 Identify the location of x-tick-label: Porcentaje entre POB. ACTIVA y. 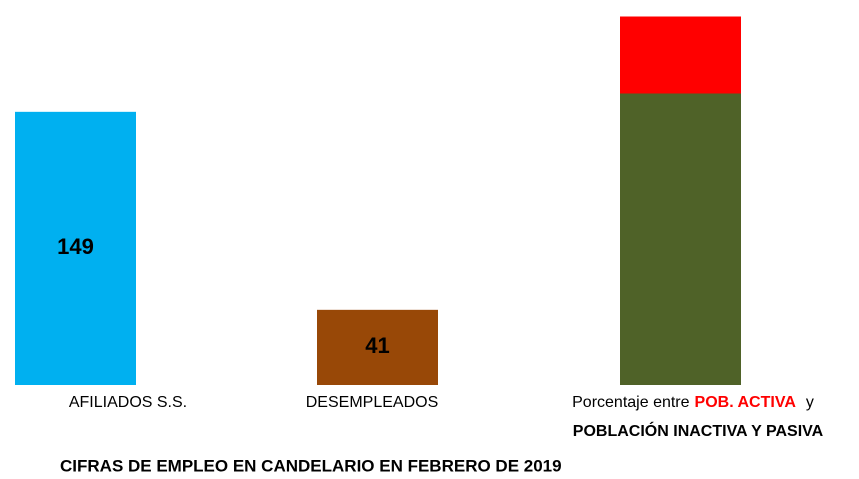
(693, 402).